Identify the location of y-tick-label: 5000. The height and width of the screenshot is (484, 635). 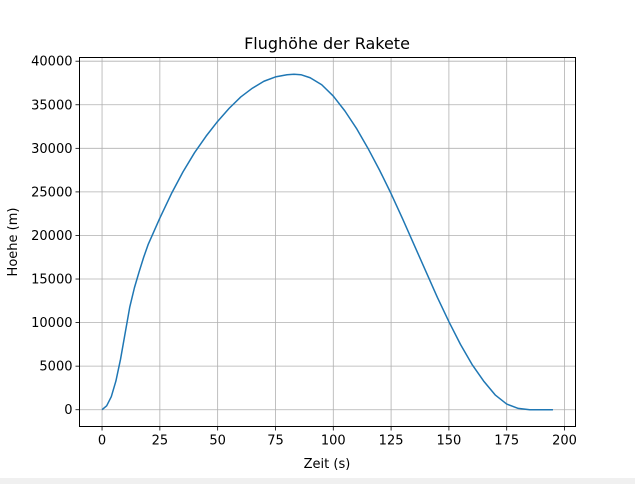
(55, 367).